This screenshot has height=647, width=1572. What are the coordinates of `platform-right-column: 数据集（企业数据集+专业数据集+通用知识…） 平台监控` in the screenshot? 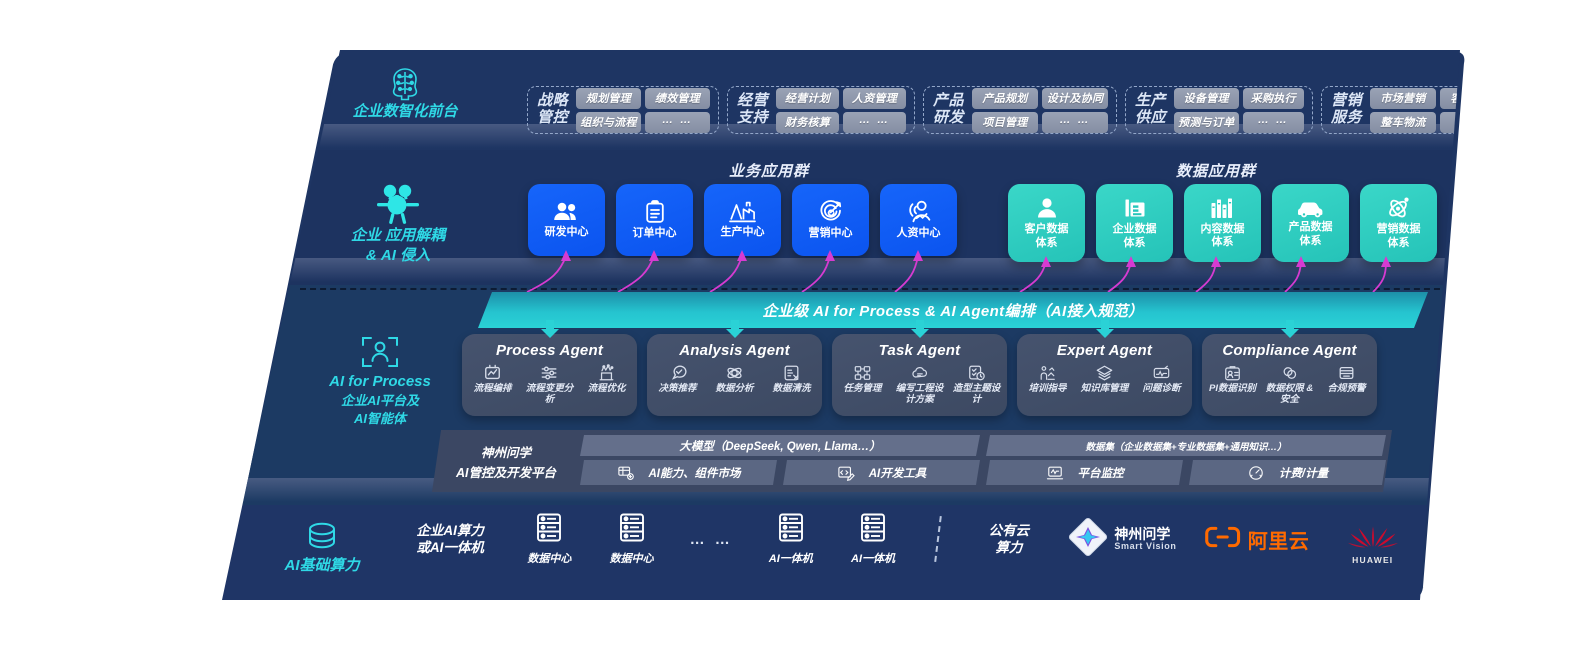 It's located at (1186, 461).